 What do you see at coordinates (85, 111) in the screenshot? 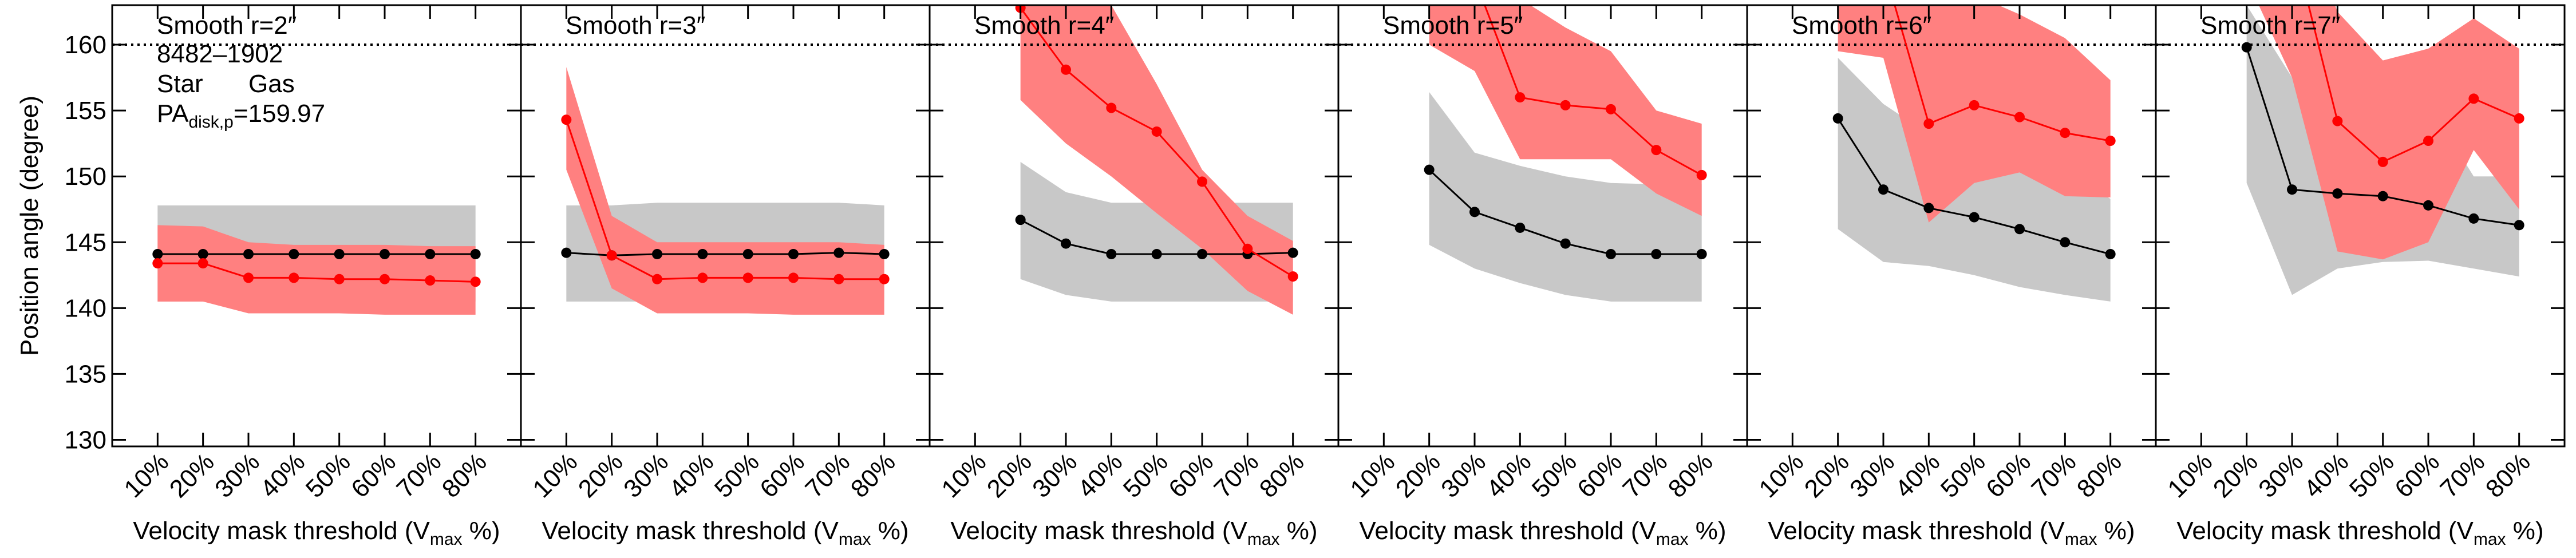
I see `y-tick-label: 155` at bounding box center [85, 111].